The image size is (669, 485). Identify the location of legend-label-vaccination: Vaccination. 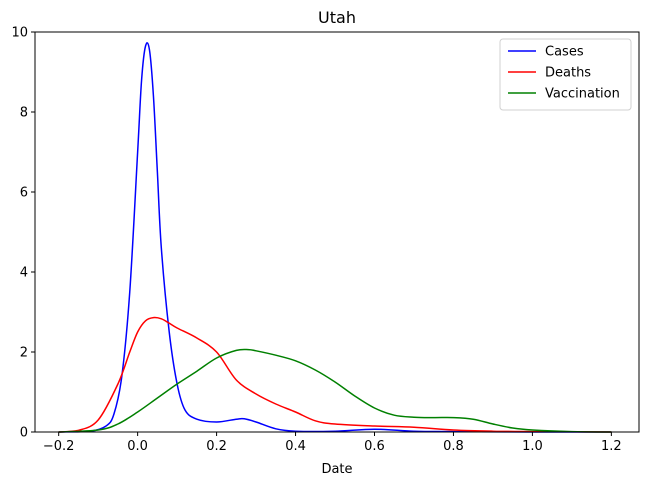
(582, 94).